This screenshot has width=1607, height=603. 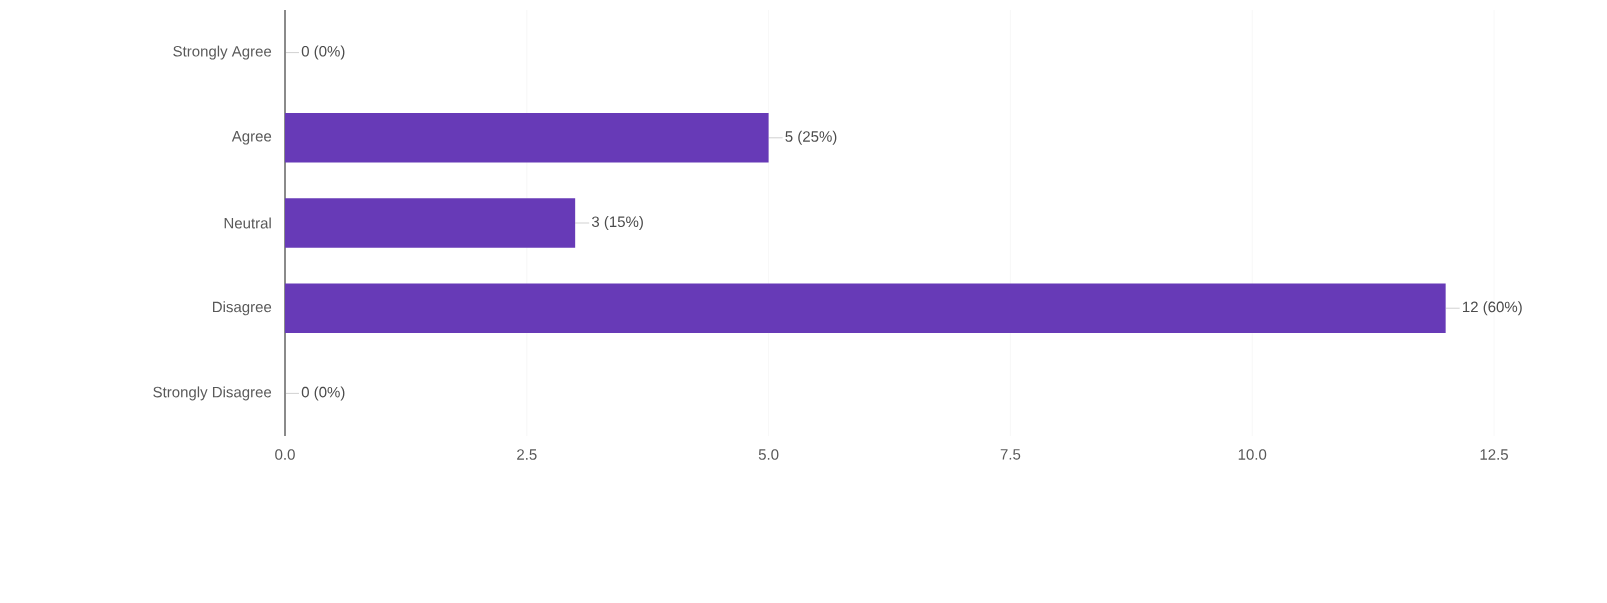 What do you see at coordinates (212, 393) in the screenshot?
I see `y-tick-label: Strongly Disagree` at bounding box center [212, 393].